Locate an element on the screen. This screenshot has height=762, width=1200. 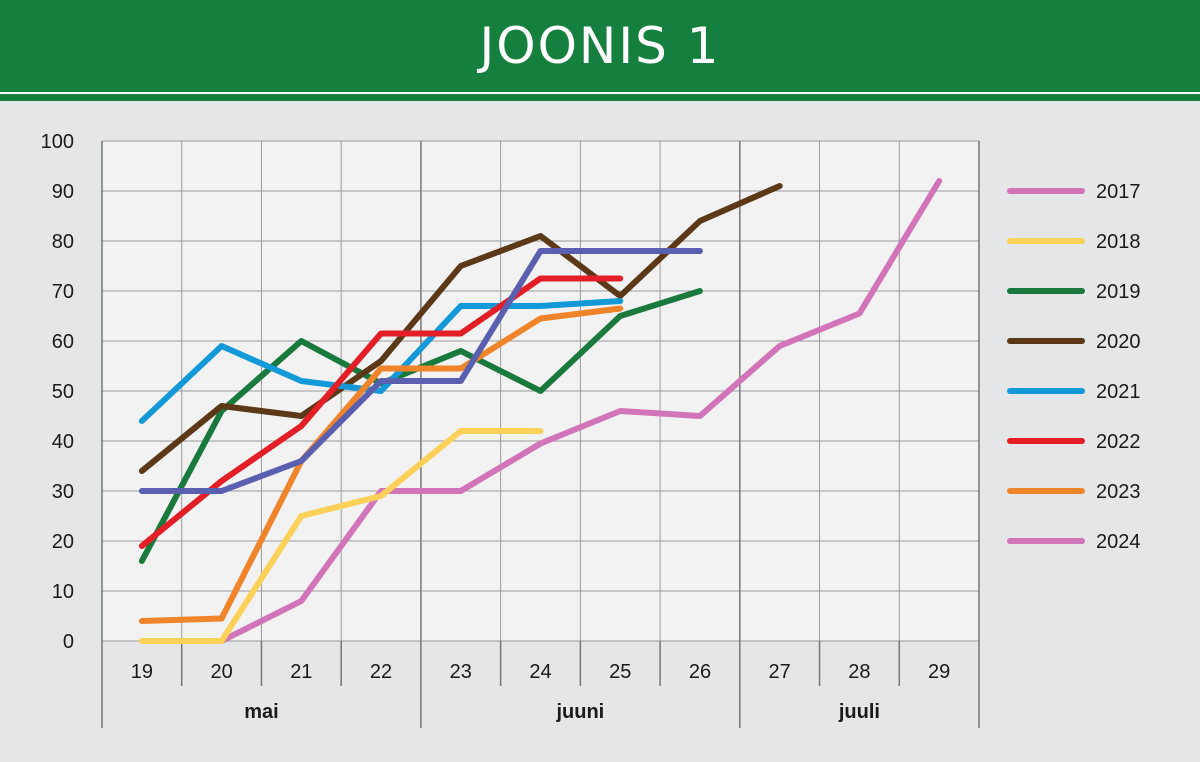
title-banner: JOONIS 1 is located at coordinates (600, 47).